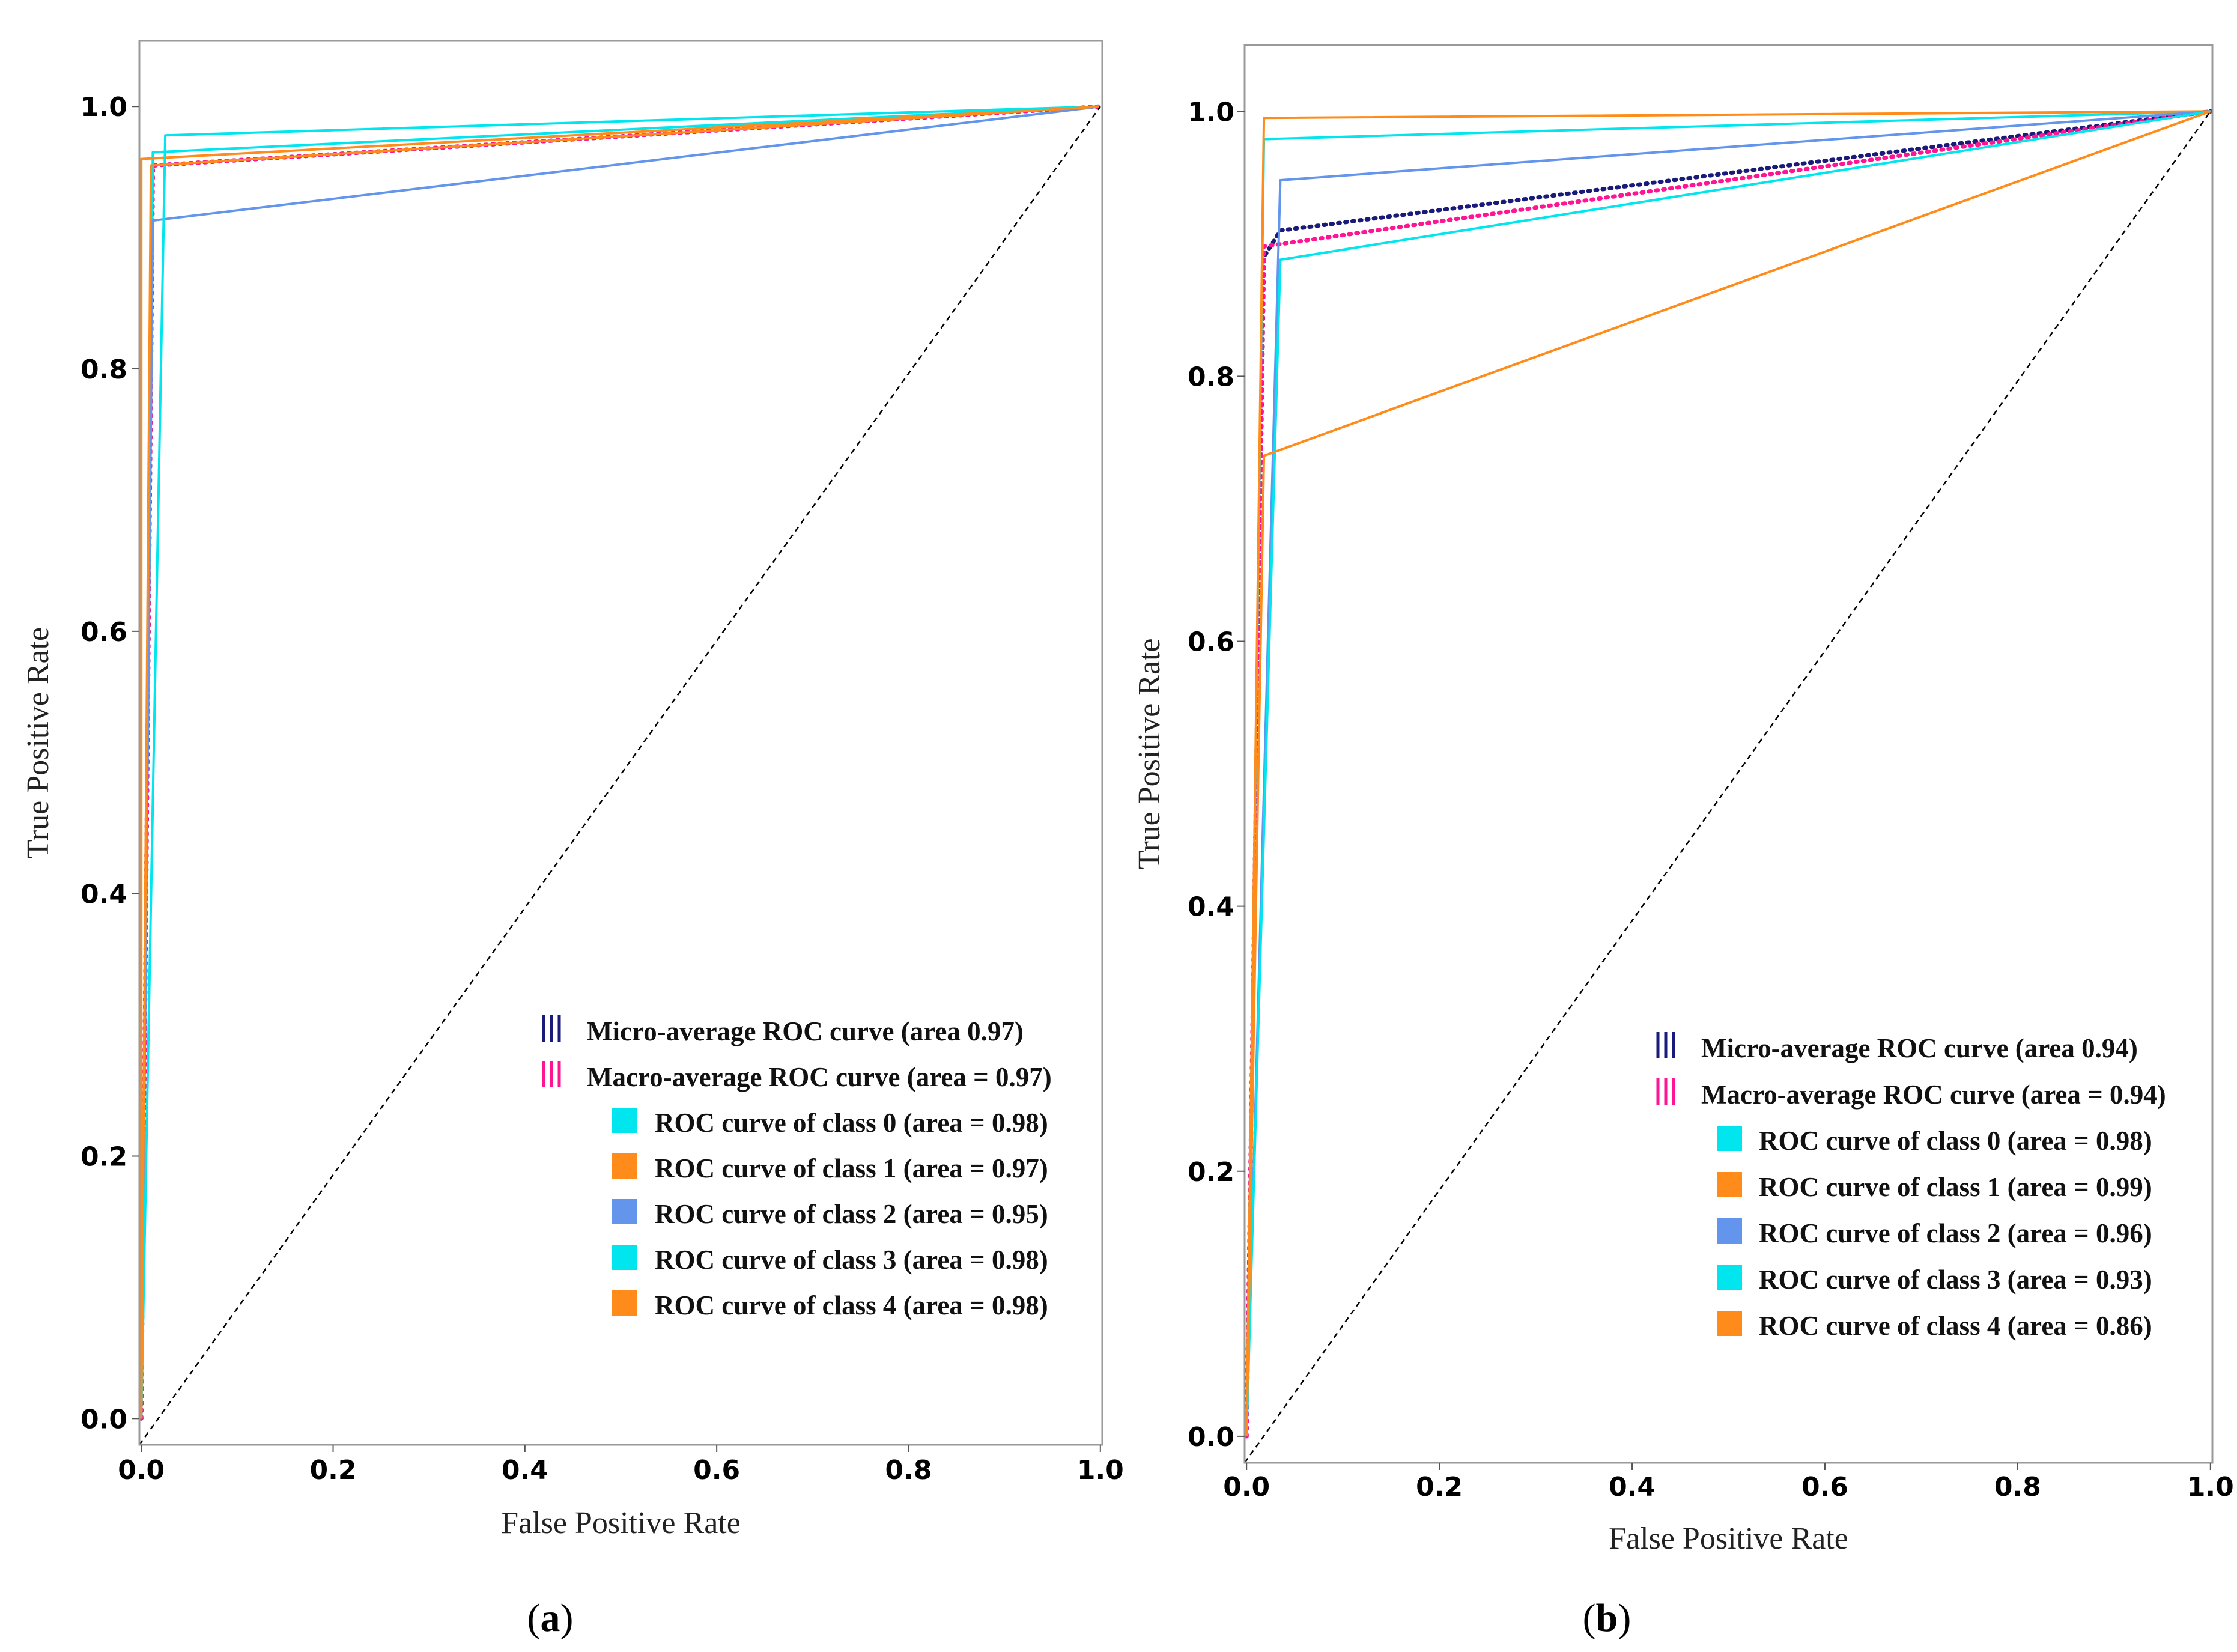  What do you see at coordinates (1955, 1187) in the screenshot?
I see `legend-label: ROC curve of class 1 (area = 0.99)` at bounding box center [1955, 1187].